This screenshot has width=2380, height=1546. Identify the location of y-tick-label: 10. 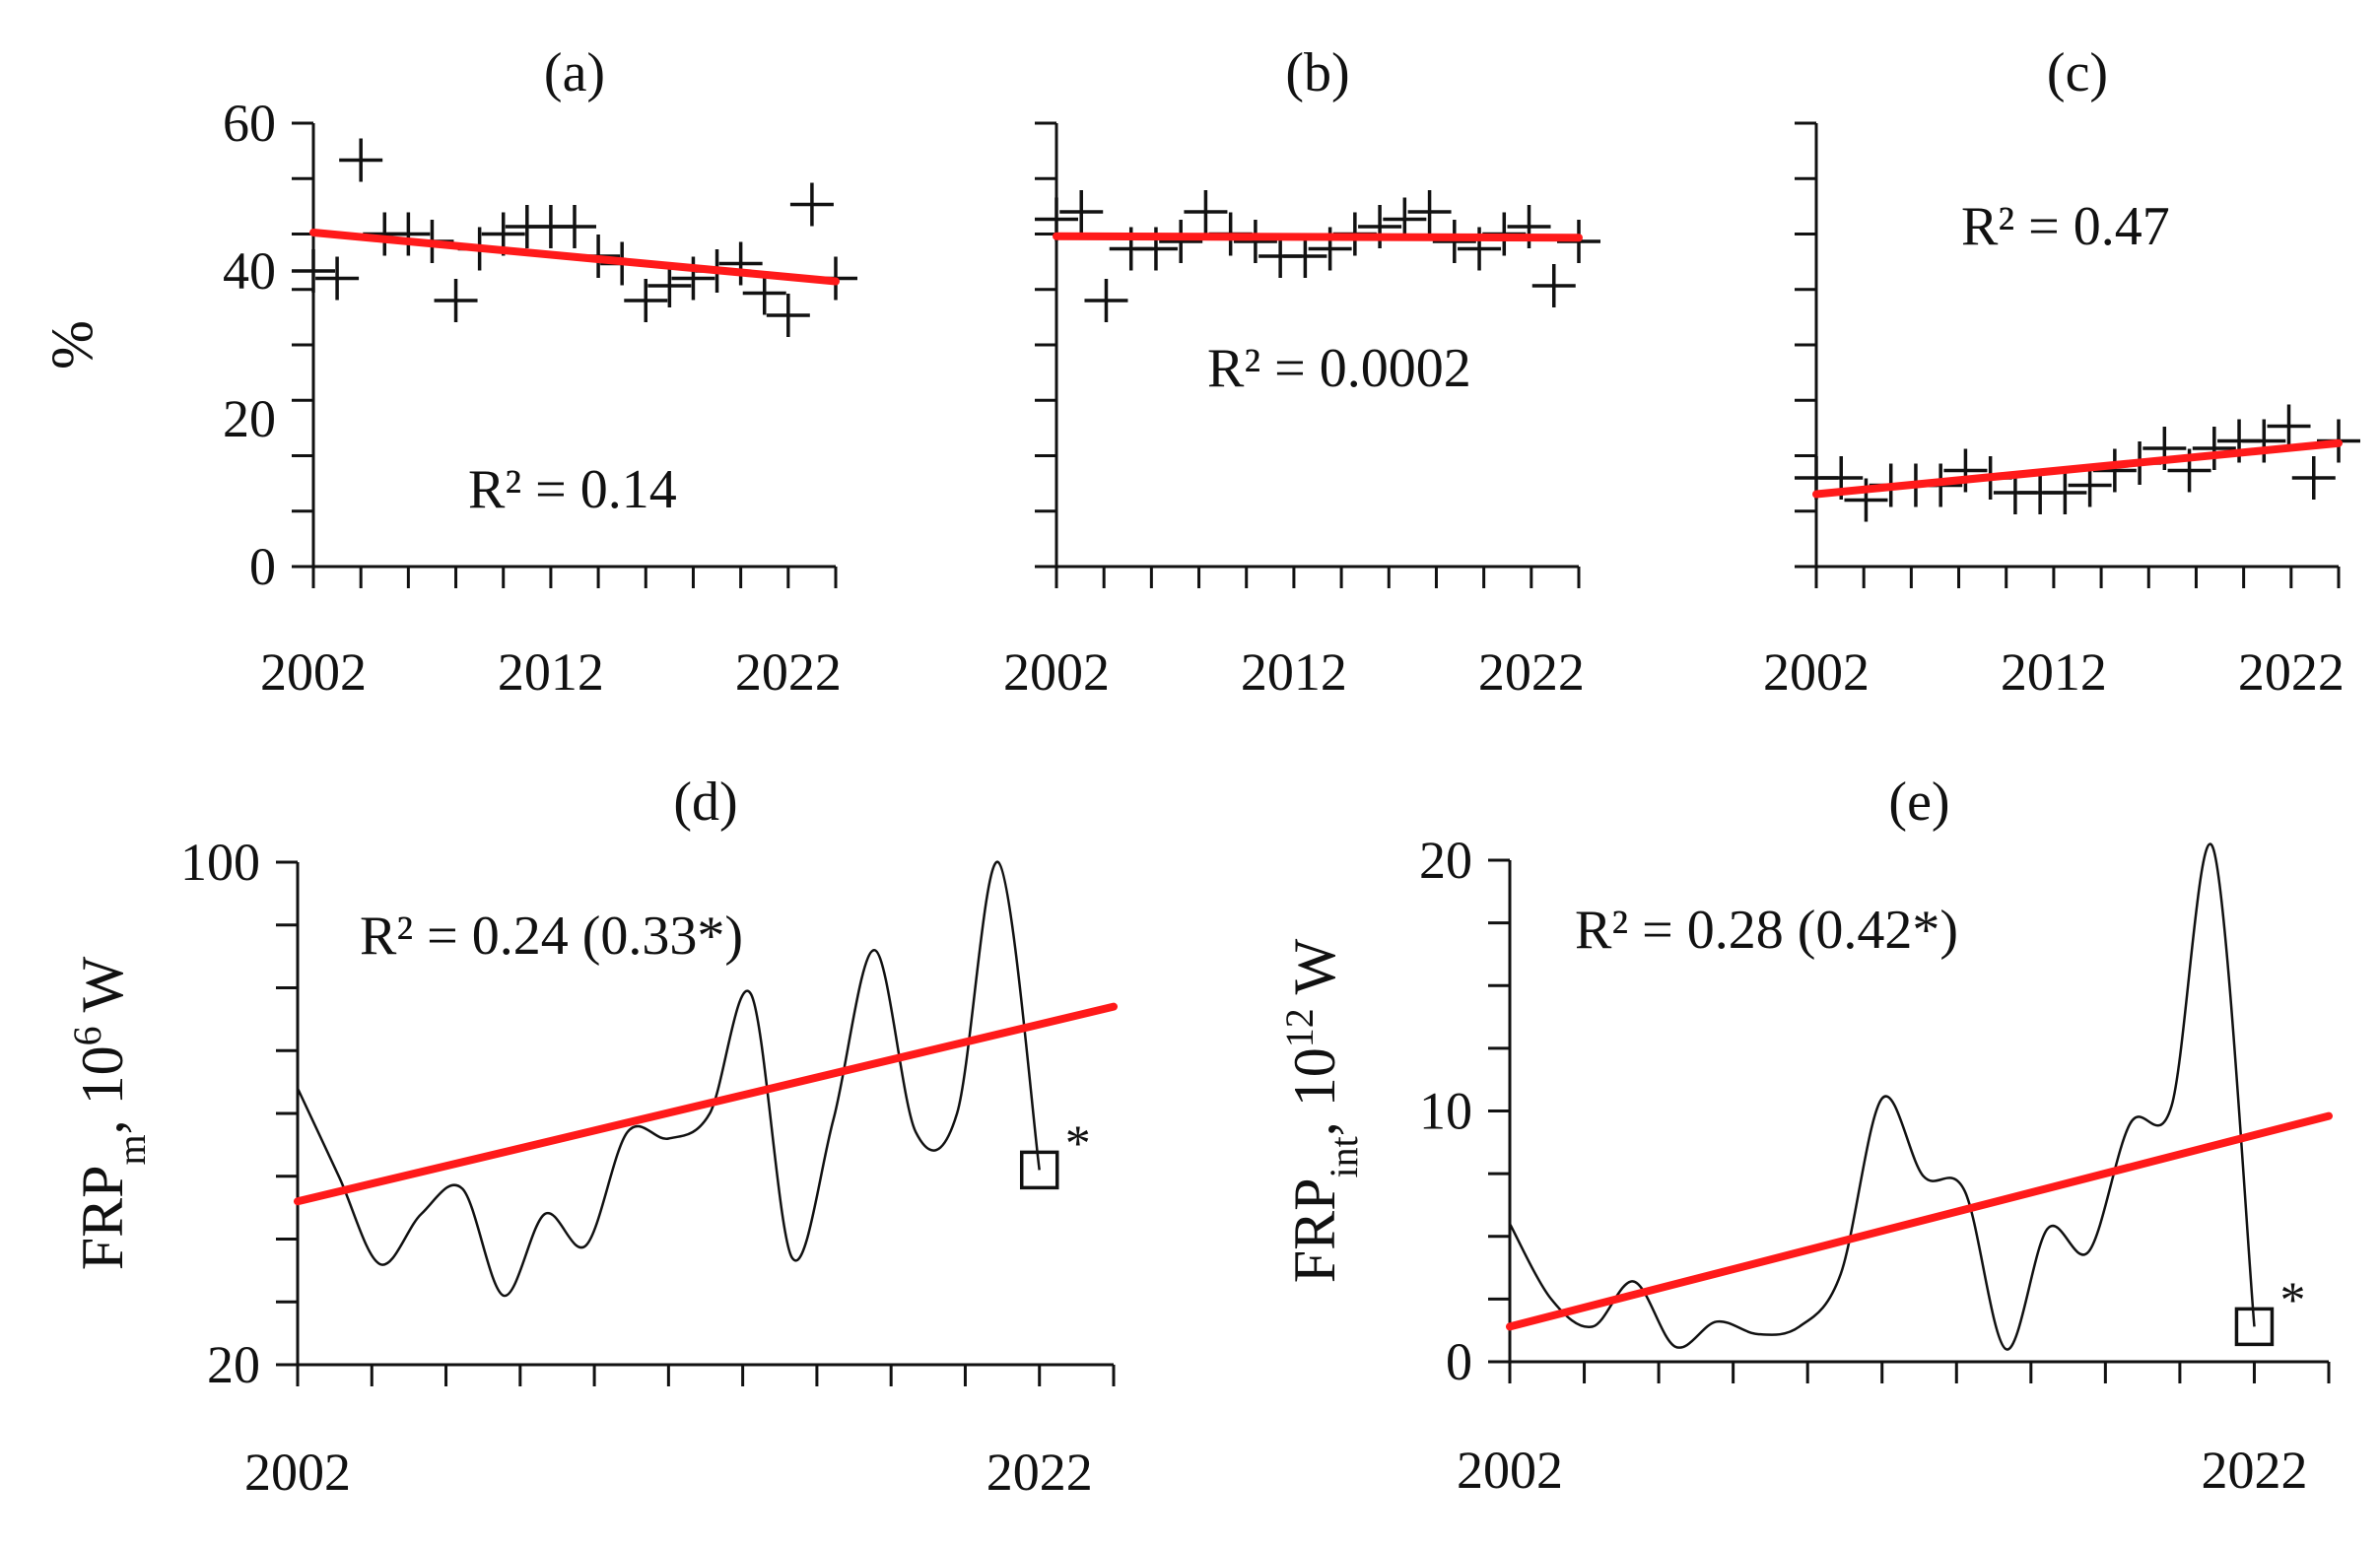
(1445, 1111).